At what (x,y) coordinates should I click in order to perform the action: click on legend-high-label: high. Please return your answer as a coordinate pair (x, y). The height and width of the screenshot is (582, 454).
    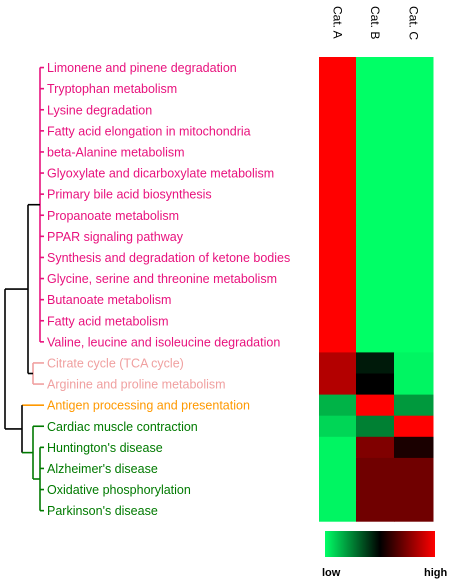
    Looking at the image, I should click on (435, 573).